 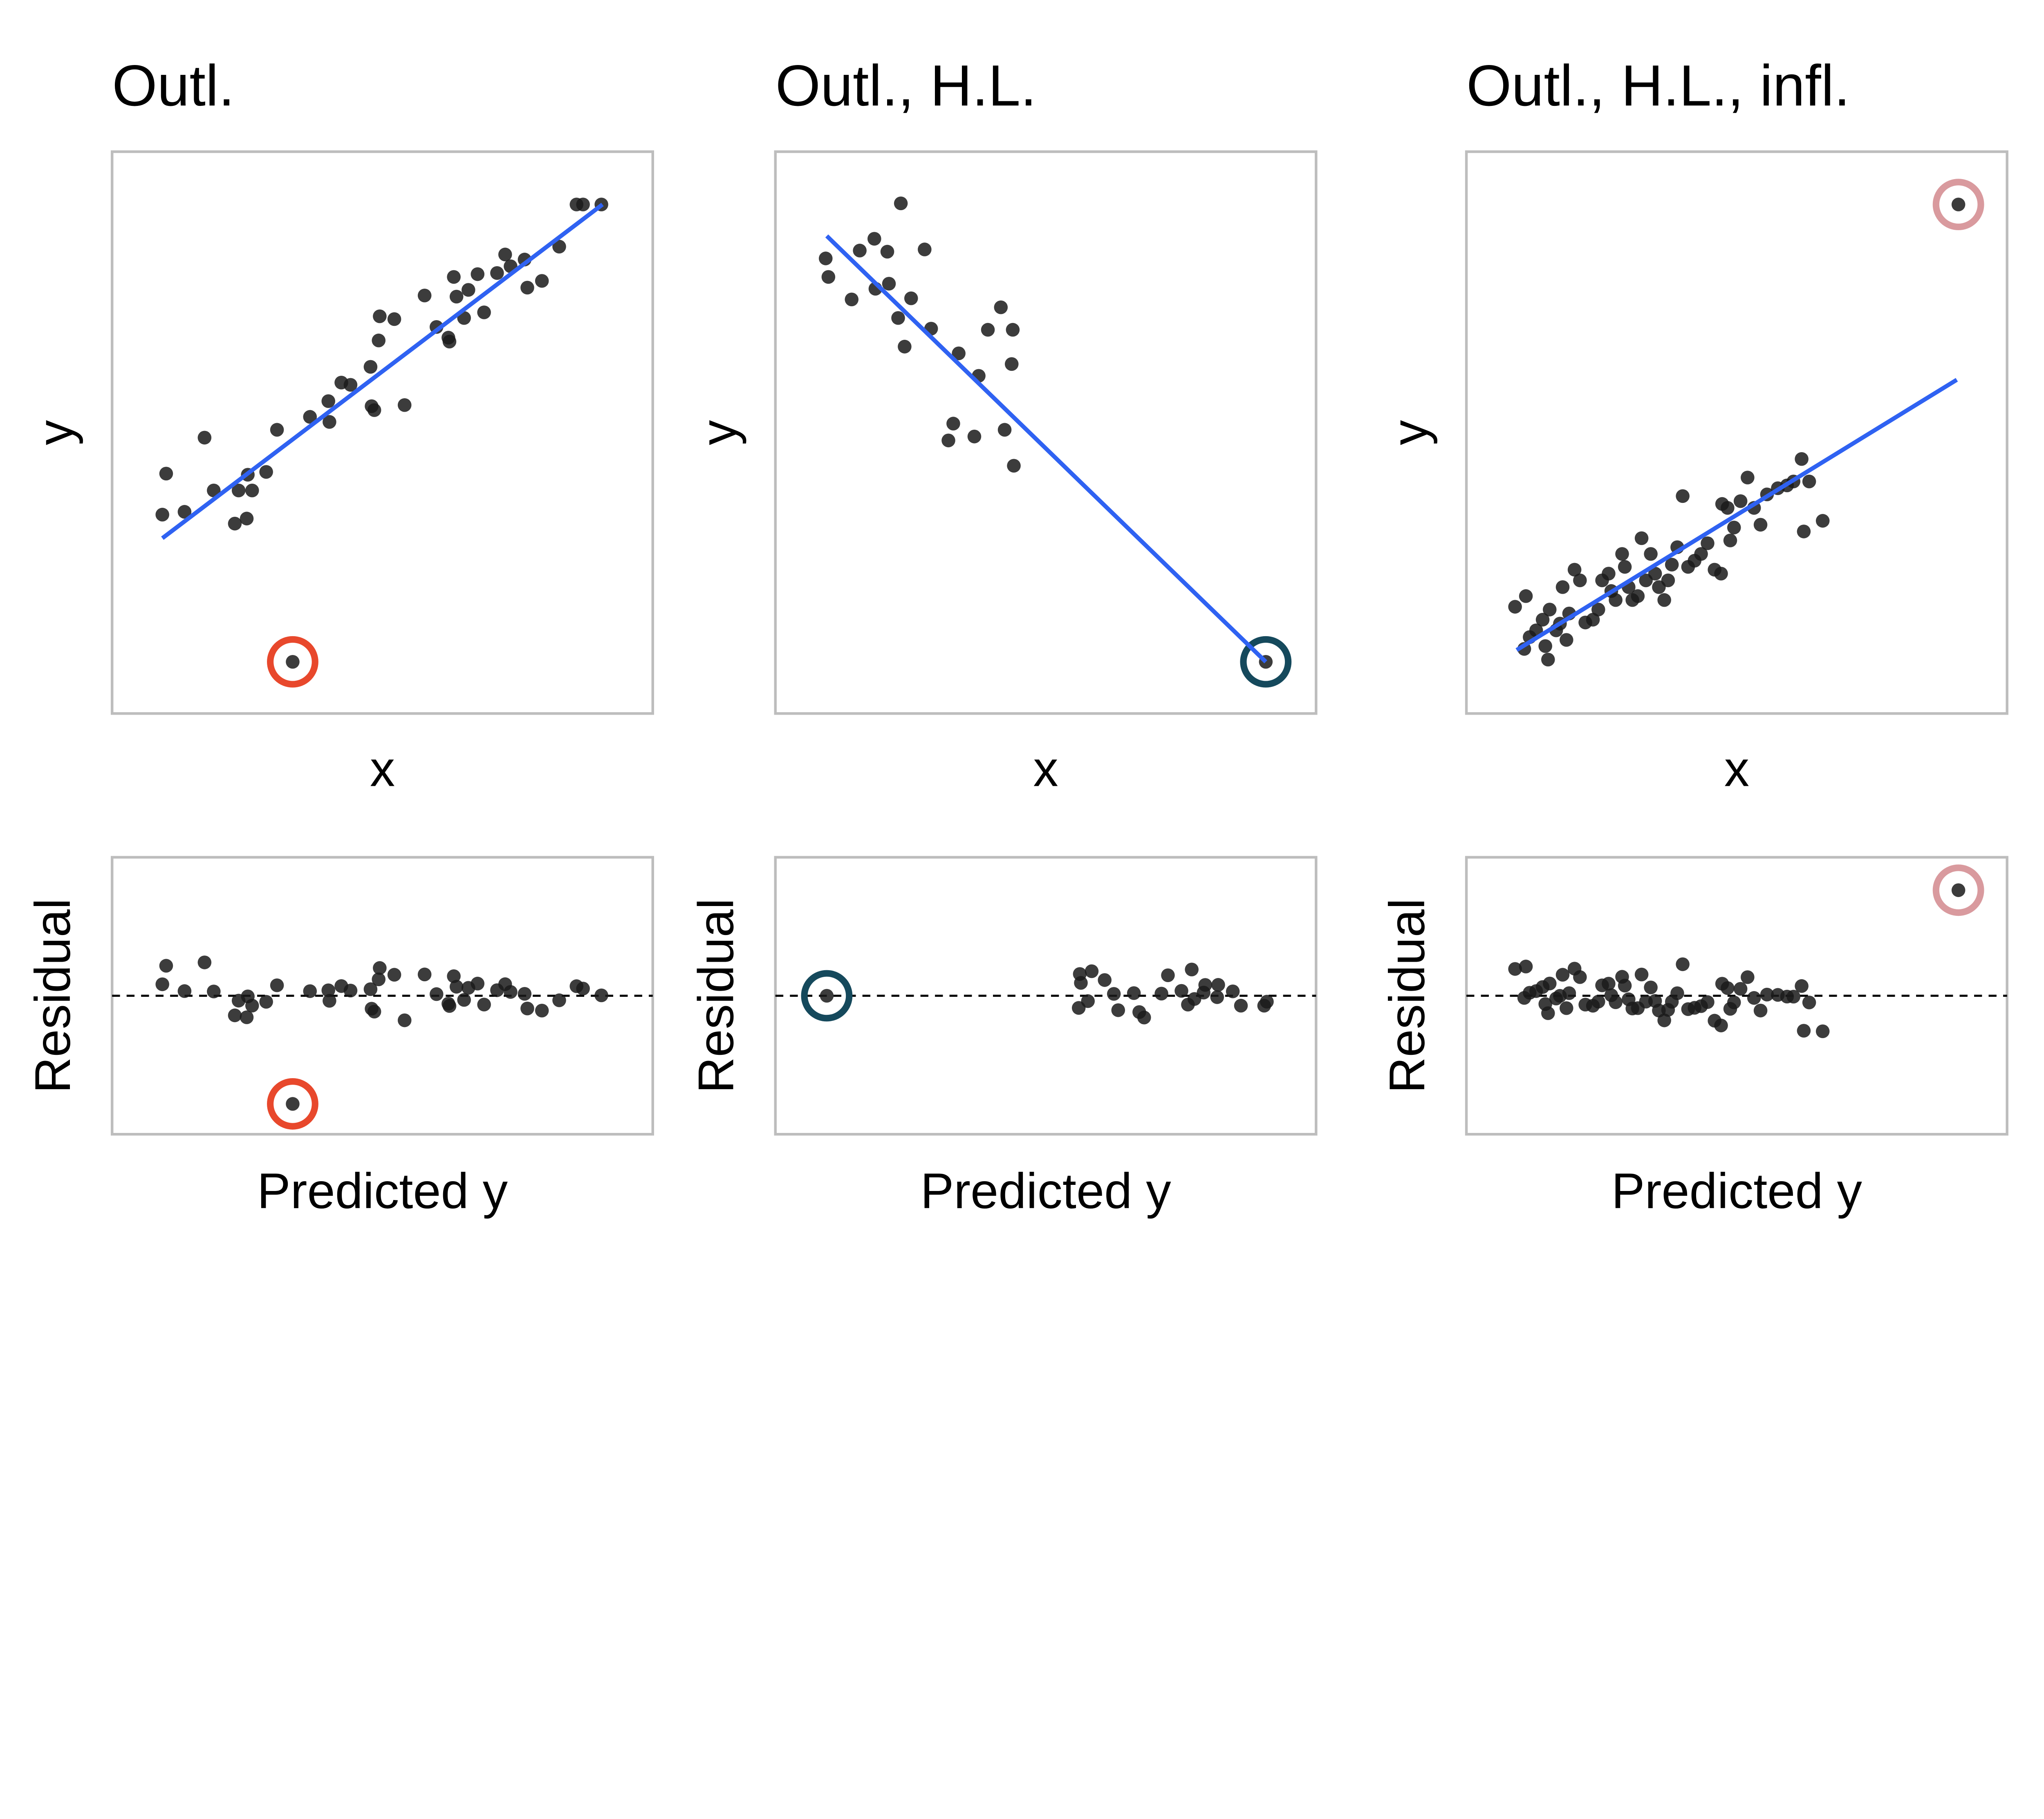 I want to click on residual-axes-frame, so click(x=1736, y=996).